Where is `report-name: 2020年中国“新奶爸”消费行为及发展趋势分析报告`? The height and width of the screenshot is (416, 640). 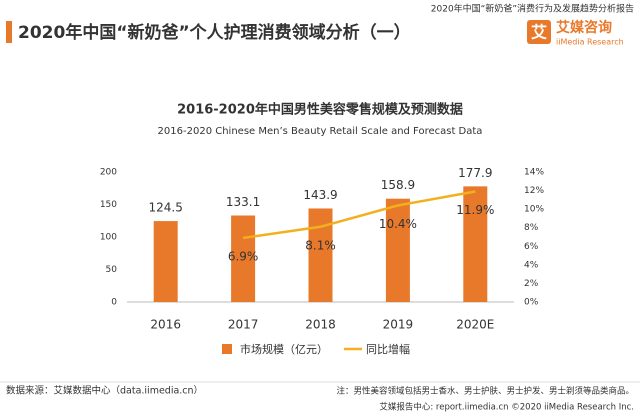 report-name: 2020年中国“新奶爸”消费行为及发展趋势分析报告 is located at coordinates (532, 9).